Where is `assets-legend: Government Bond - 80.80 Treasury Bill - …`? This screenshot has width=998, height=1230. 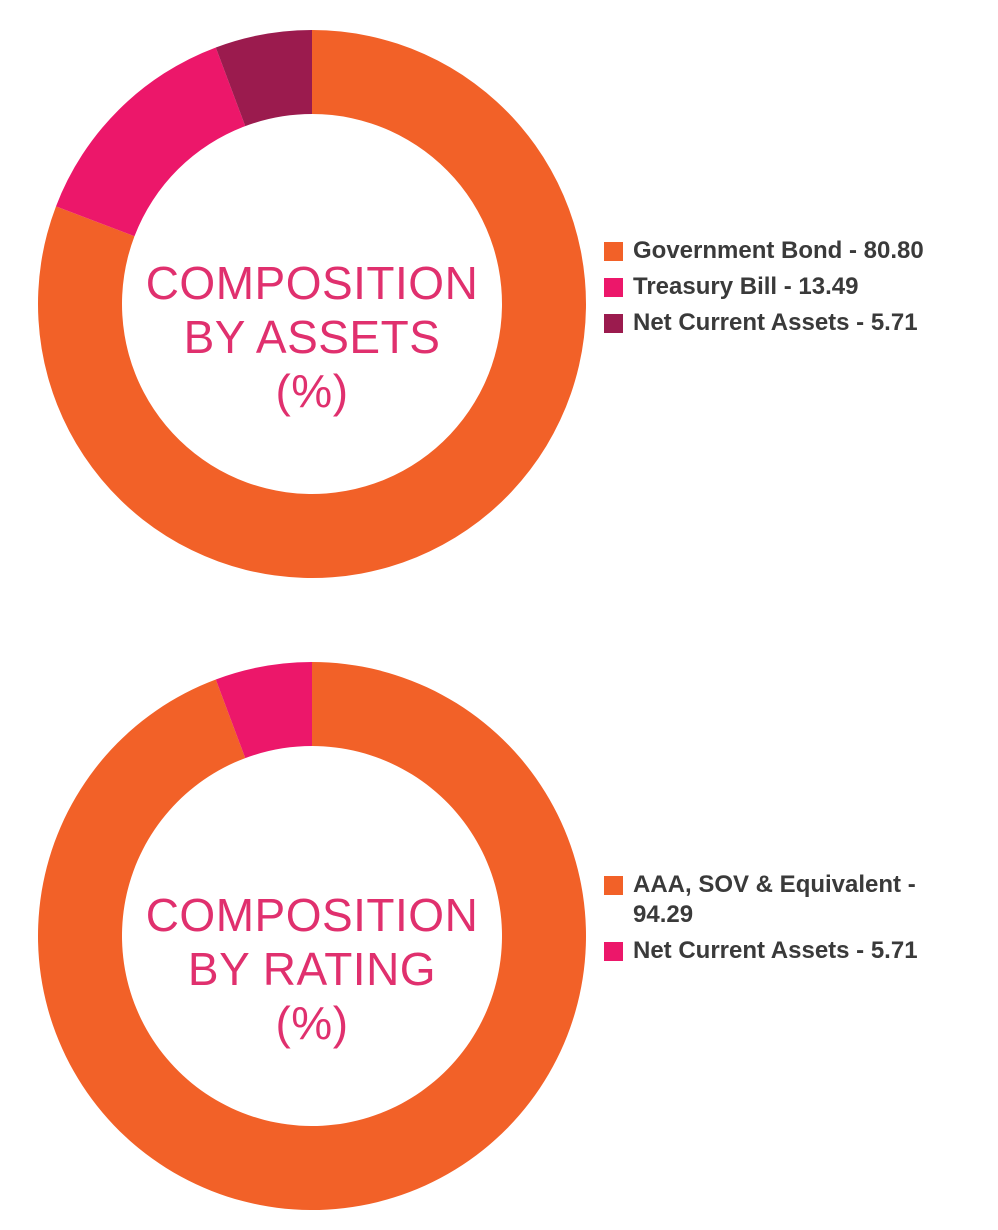 assets-legend: Government Bond - 80.80 Treasury Bill - … is located at coordinates (794, 290).